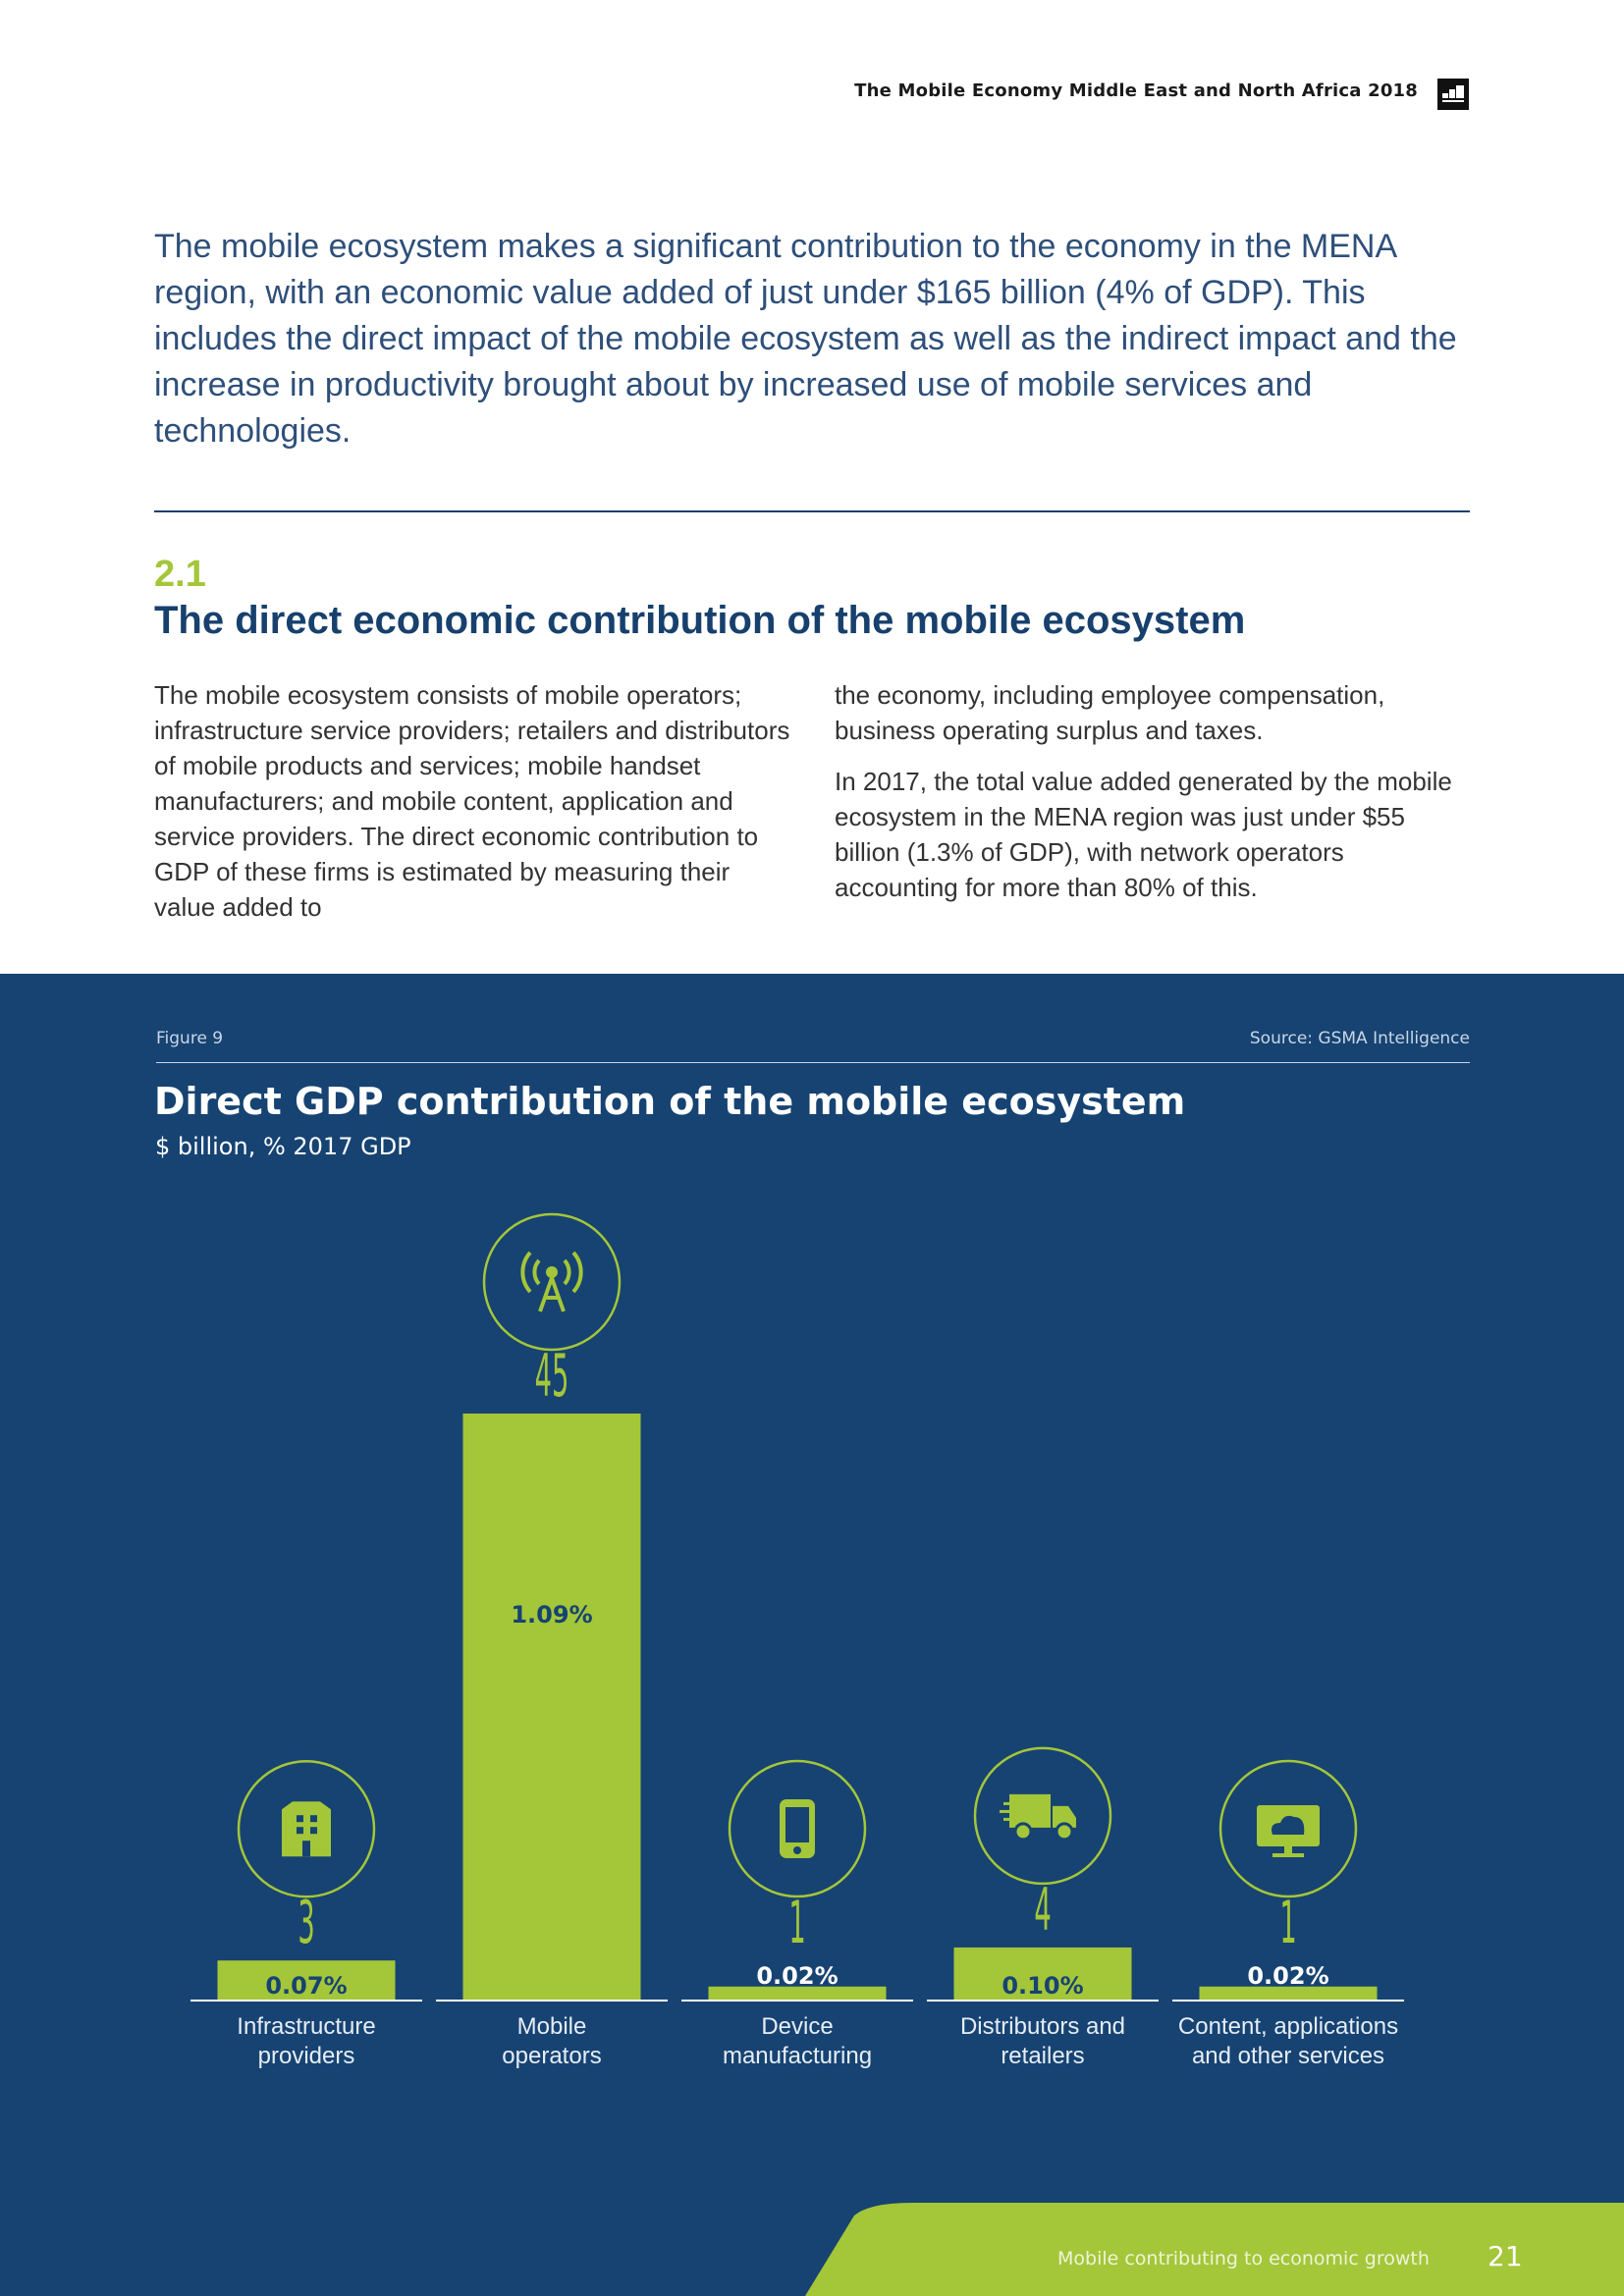  I want to click on figure-label: Figure 9, so click(190, 1039).